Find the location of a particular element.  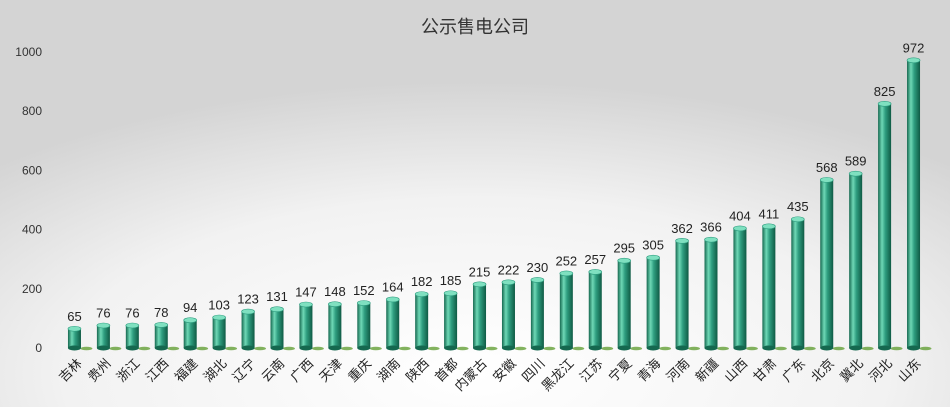

y-tick-label: 600 is located at coordinates (32, 170).